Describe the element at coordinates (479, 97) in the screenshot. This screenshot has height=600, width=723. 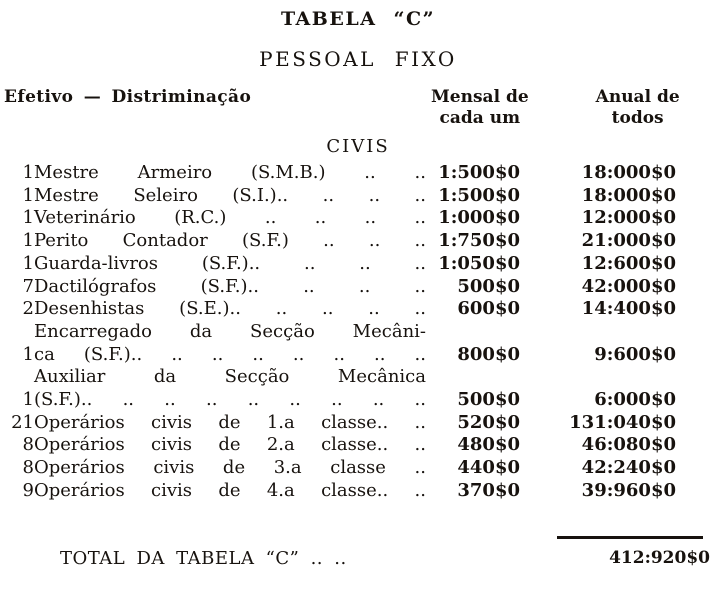
I see `column-header-mensal-line1: Mensal de` at that location.